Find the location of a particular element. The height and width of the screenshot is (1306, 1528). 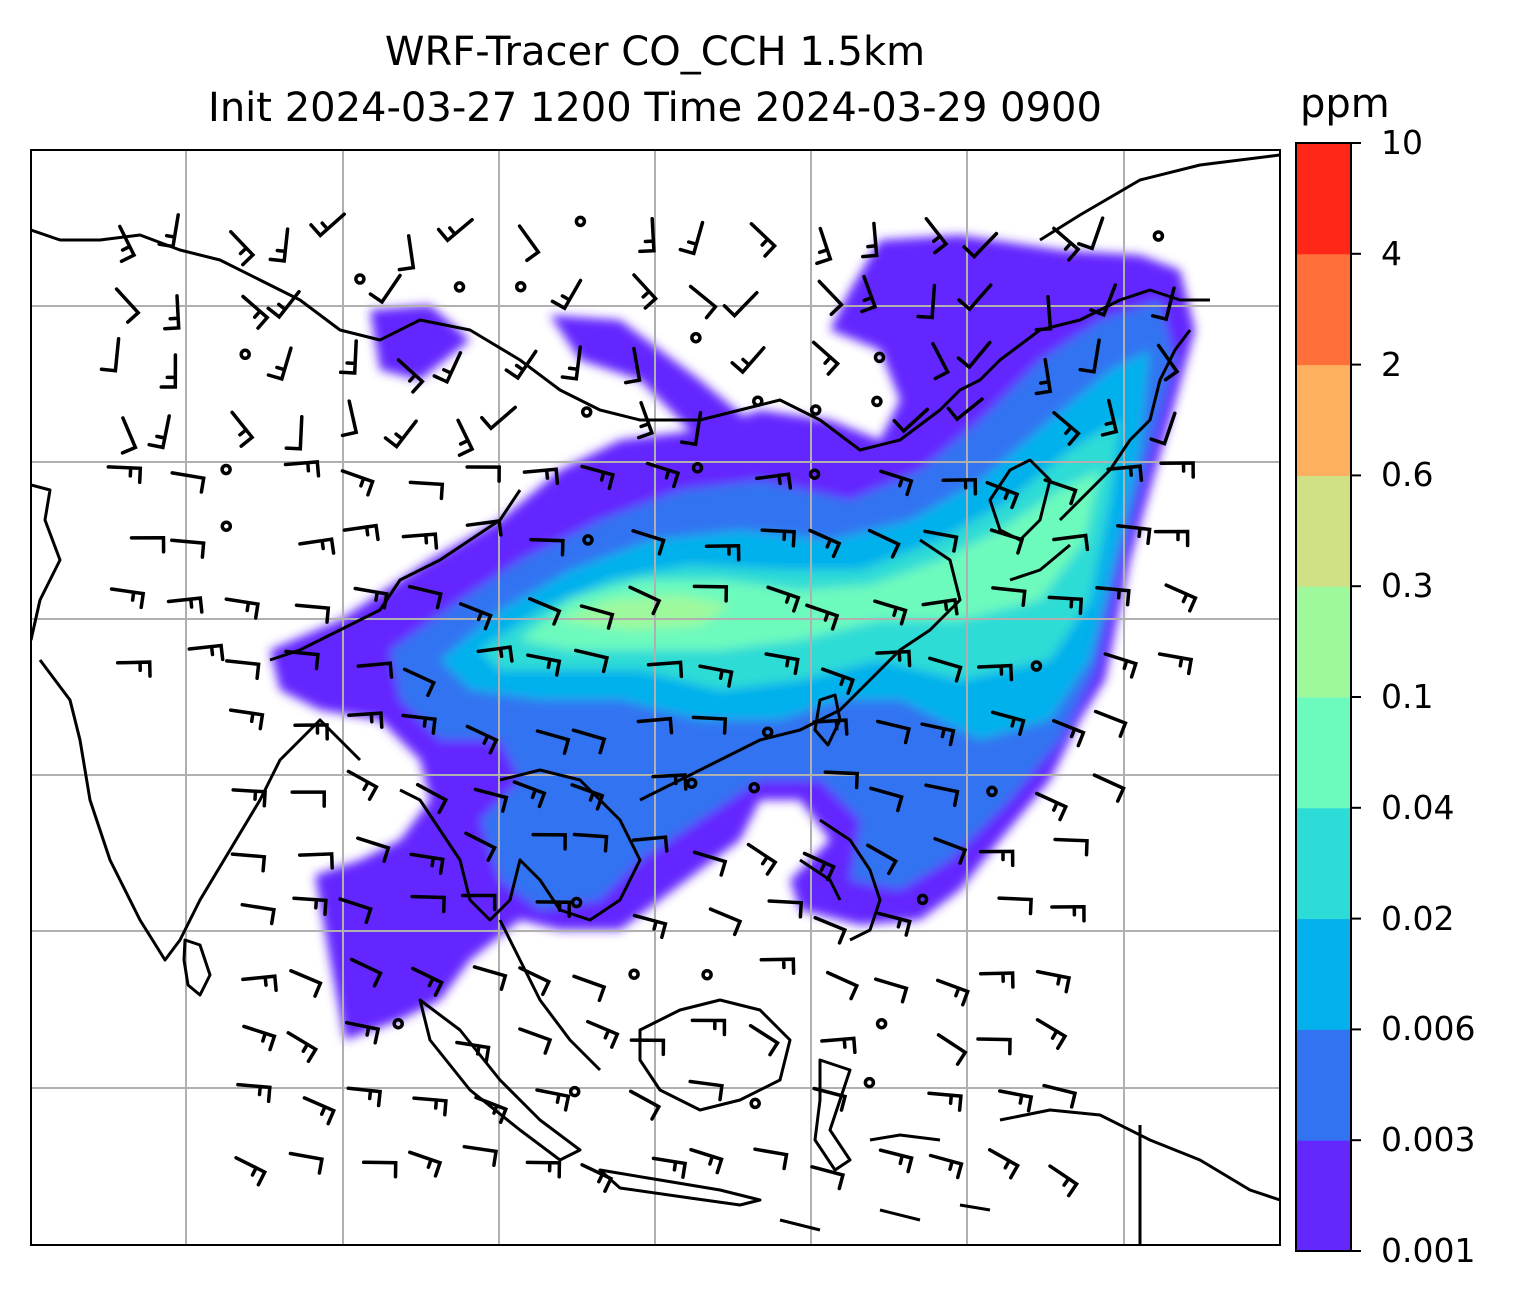

colorbar-tick-label: 4 is located at coordinates (1391, 253).